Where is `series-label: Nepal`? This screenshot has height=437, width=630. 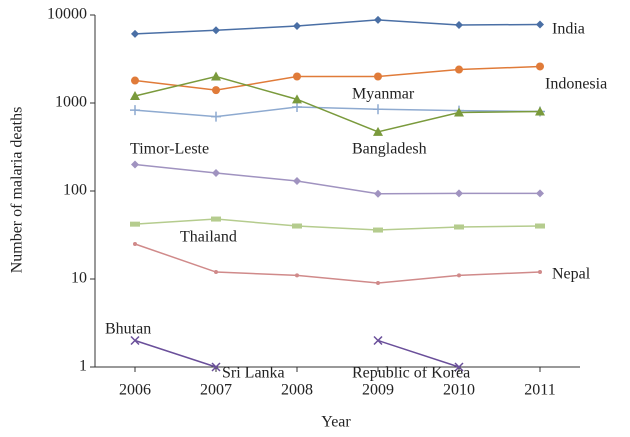 series-label: Nepal is located at coordinates (571, 274).